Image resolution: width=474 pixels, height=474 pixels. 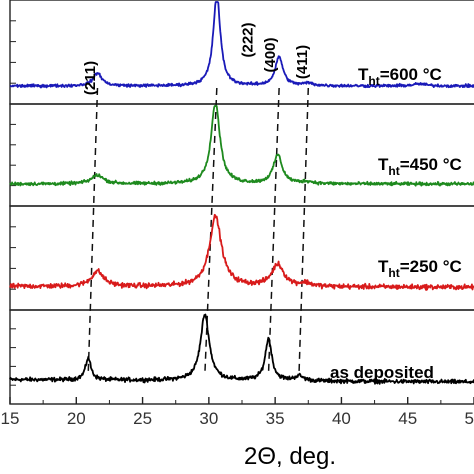 I want to click on peak-label: (211), so click(x=90, y=78).